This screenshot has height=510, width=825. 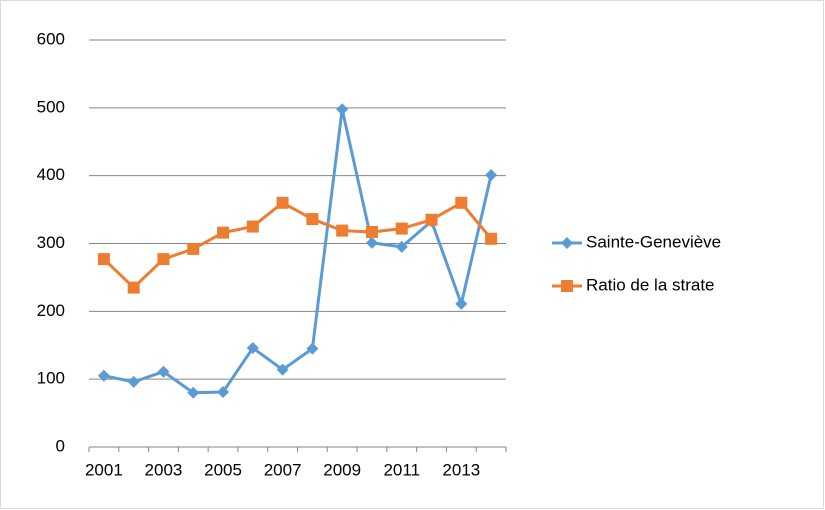 What do you see at coordinates (461, 469) in the screenshot?
I see `x-tick-label: 2013` at bounding box center [461, 469].